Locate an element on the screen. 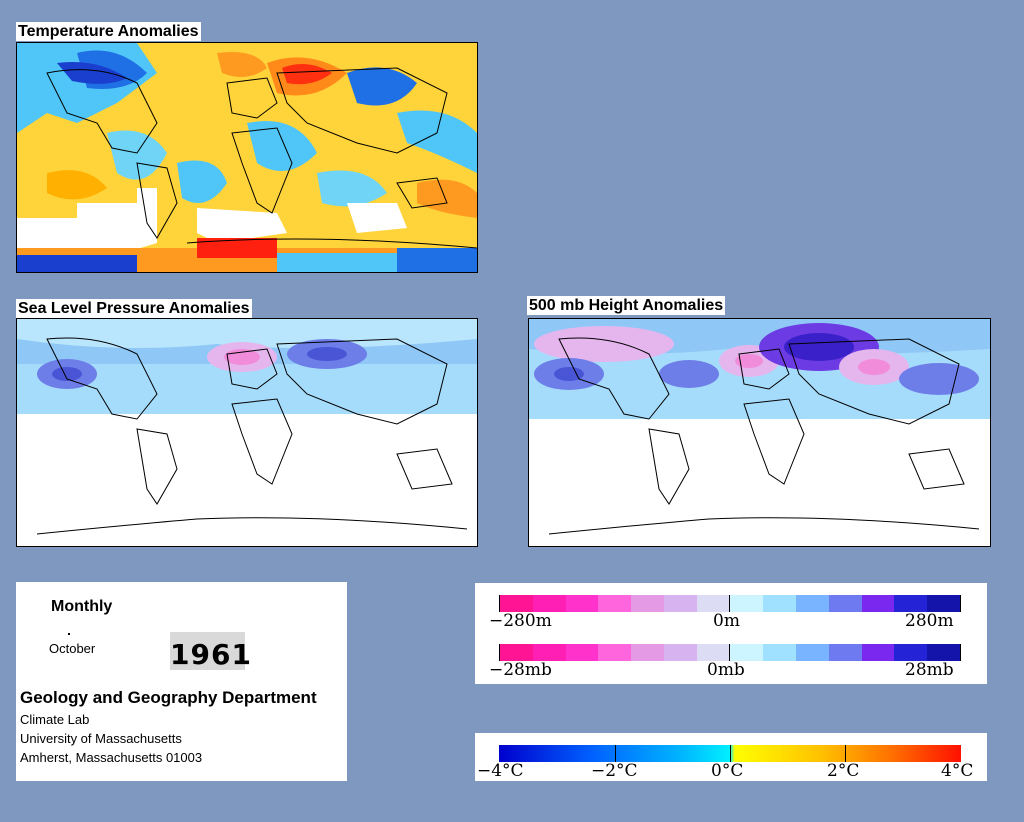 The height and width of the screenshot is (822, 1024). pressure-mid-label: 0mb is located at coordinates (726, 670).